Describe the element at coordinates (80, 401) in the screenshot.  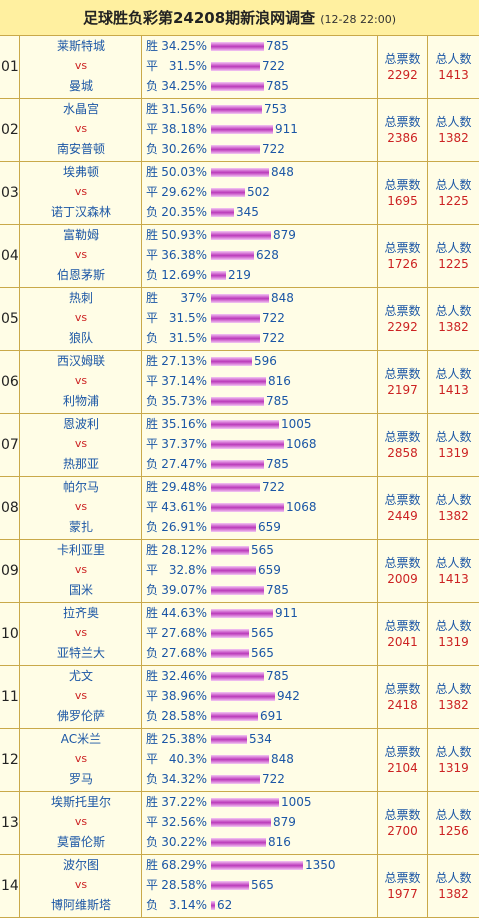
I see `away-team: 利物浦` at that location.